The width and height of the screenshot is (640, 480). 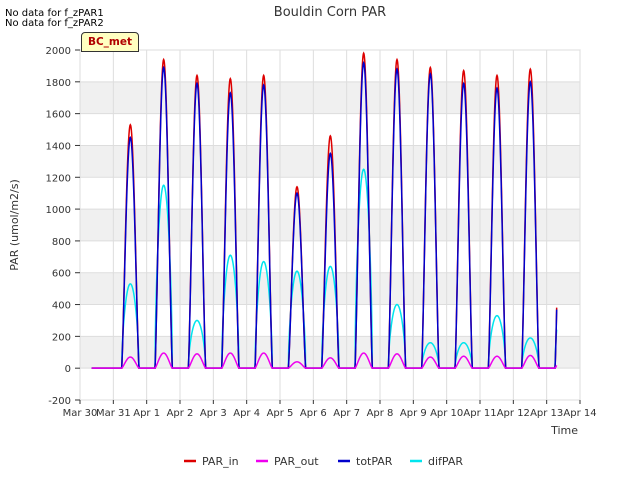 What do you see at coordinates (58, 146) in the screenshot?
I see `y-tick-label: 1400` at bounding box center [58, 146].